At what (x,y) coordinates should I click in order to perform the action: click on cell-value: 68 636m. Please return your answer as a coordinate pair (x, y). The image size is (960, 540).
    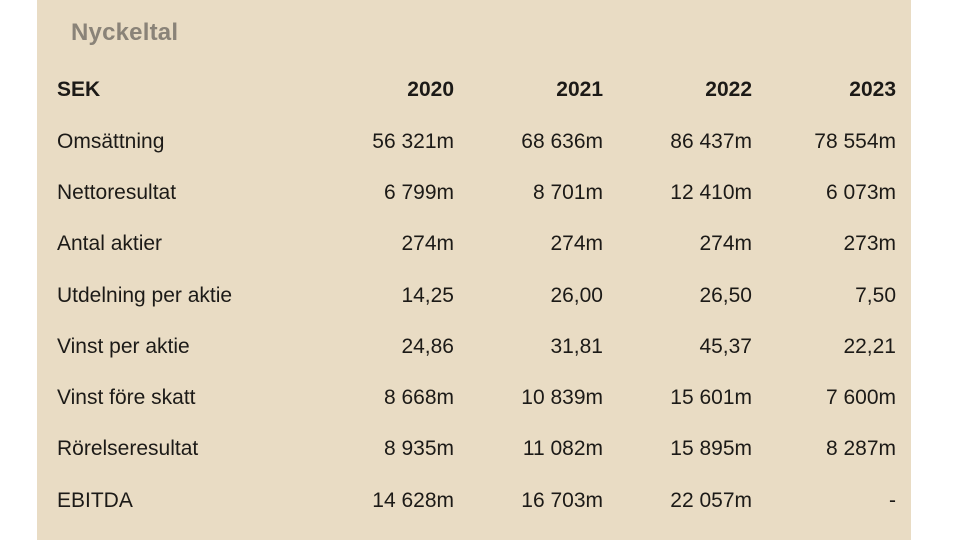
    Looking at the image, I should click on (562, 141).